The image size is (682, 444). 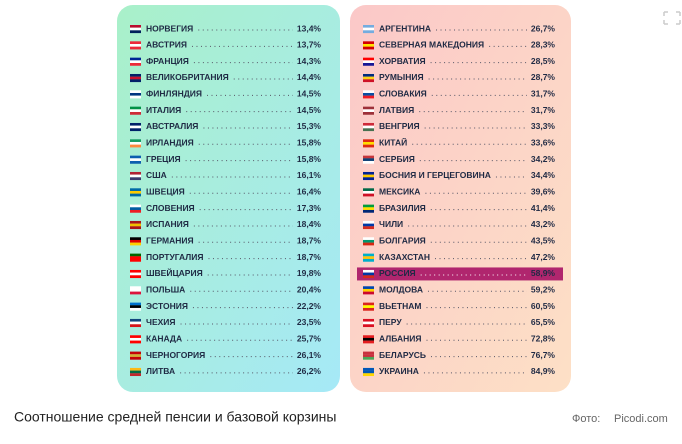 I want to click on country-name: АВСТРИЯ, so click(x=166, y=45).